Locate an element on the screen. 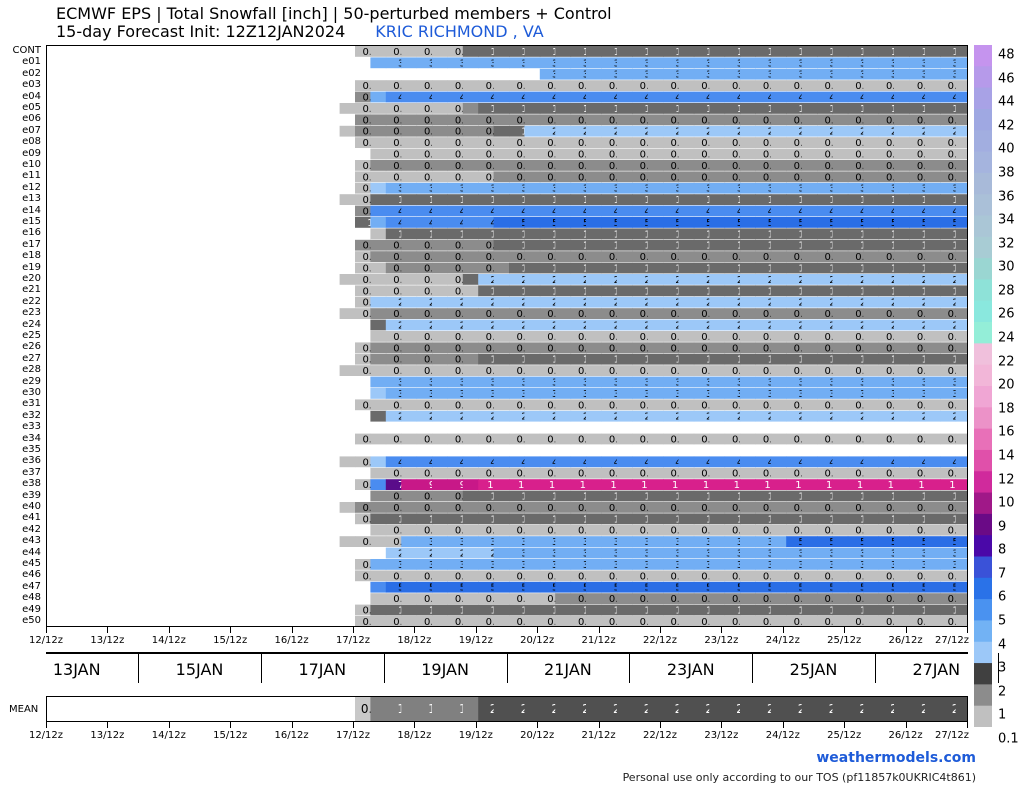 The height and width of the screenshot is (788, 1024). member-label: e42 is located at coordinates (31, 529).